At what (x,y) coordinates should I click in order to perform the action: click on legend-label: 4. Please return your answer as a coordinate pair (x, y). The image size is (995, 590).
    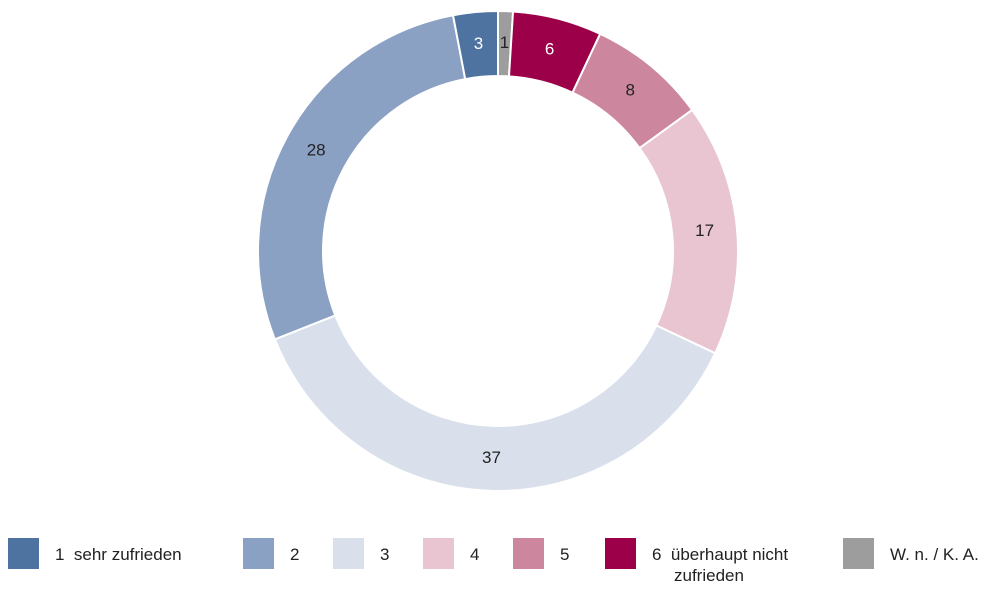
    Looking at the image, I should click on (475, 554).